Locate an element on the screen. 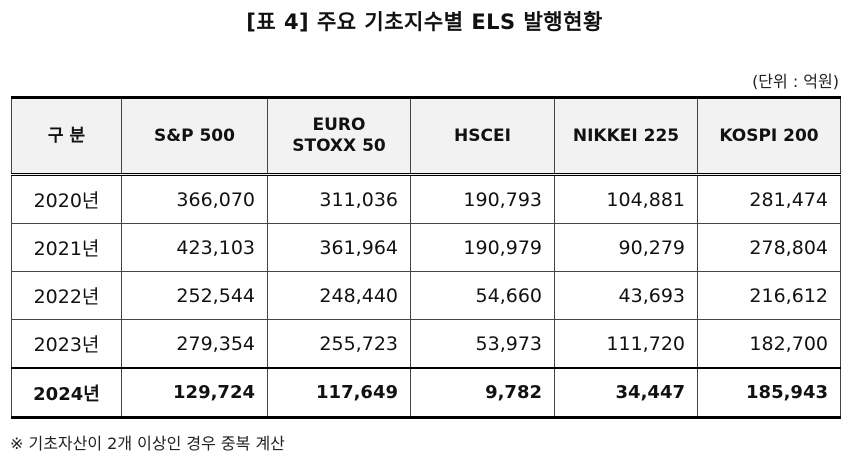 This screenshot has height=459, width=849. header-nikkei225: NIKKEI 225 is located at coordinates (626, 136).